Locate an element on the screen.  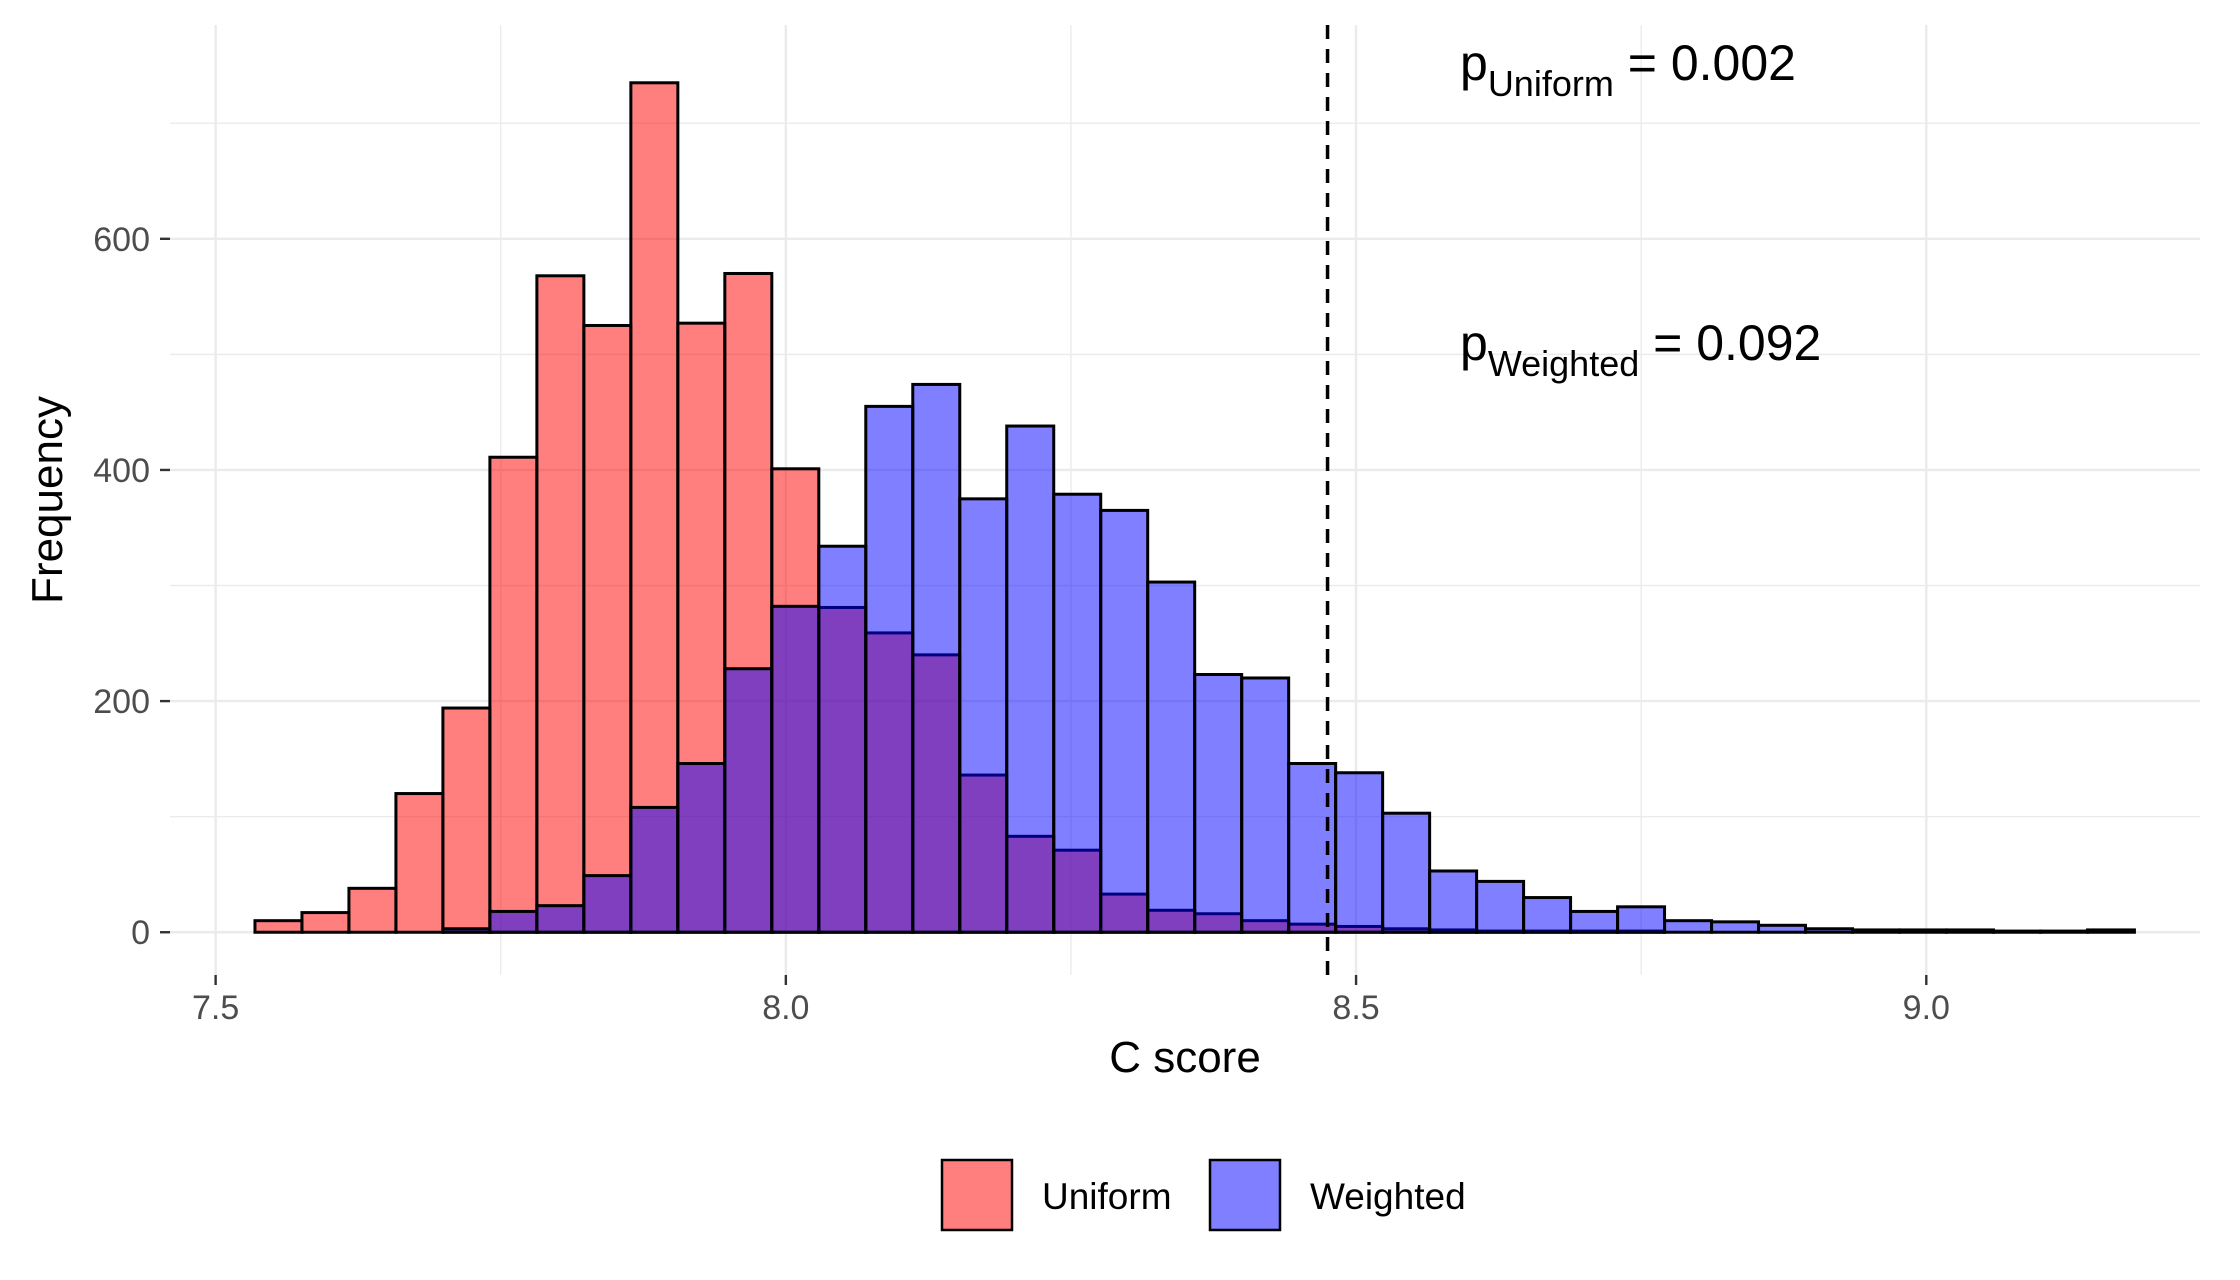
y-axis-title: Frequency is located at coordinates (47, 500).